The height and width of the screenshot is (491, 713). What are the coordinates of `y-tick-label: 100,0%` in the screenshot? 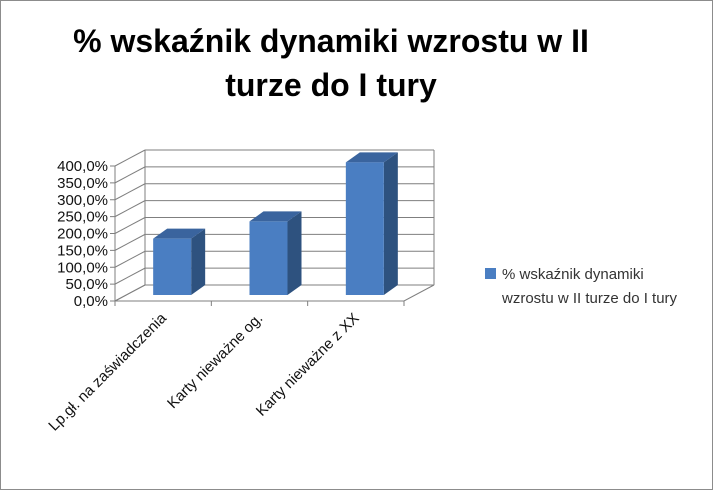 It's located at (82, 267).